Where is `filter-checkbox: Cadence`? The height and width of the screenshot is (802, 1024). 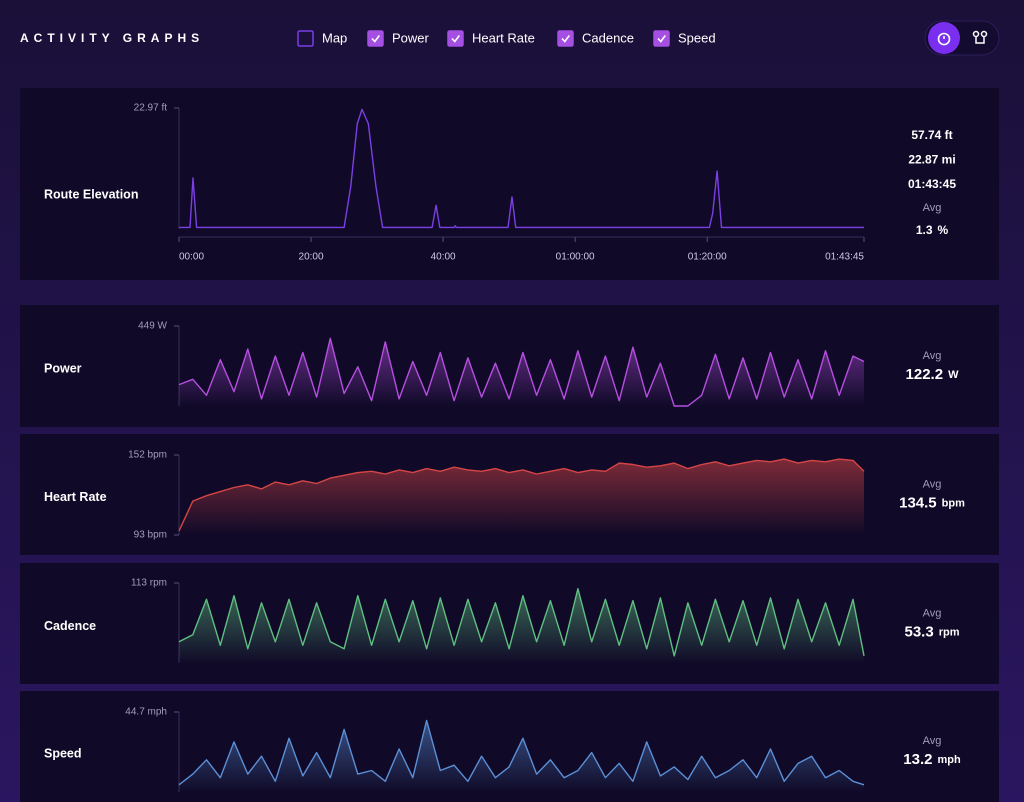
filter-checkbox: Cadence is located at coordinates (595, 38).